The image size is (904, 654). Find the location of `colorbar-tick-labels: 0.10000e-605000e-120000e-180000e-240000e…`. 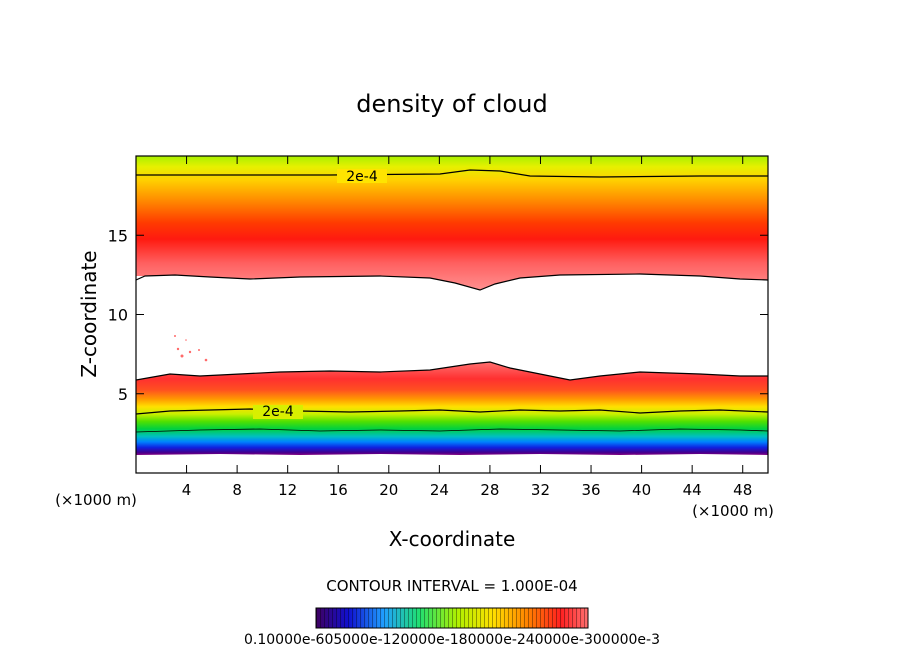

colorbar-tick-labels: 0.10000e-605000e-120000e-180000e-240000e… is located at coordinates (452, 640).